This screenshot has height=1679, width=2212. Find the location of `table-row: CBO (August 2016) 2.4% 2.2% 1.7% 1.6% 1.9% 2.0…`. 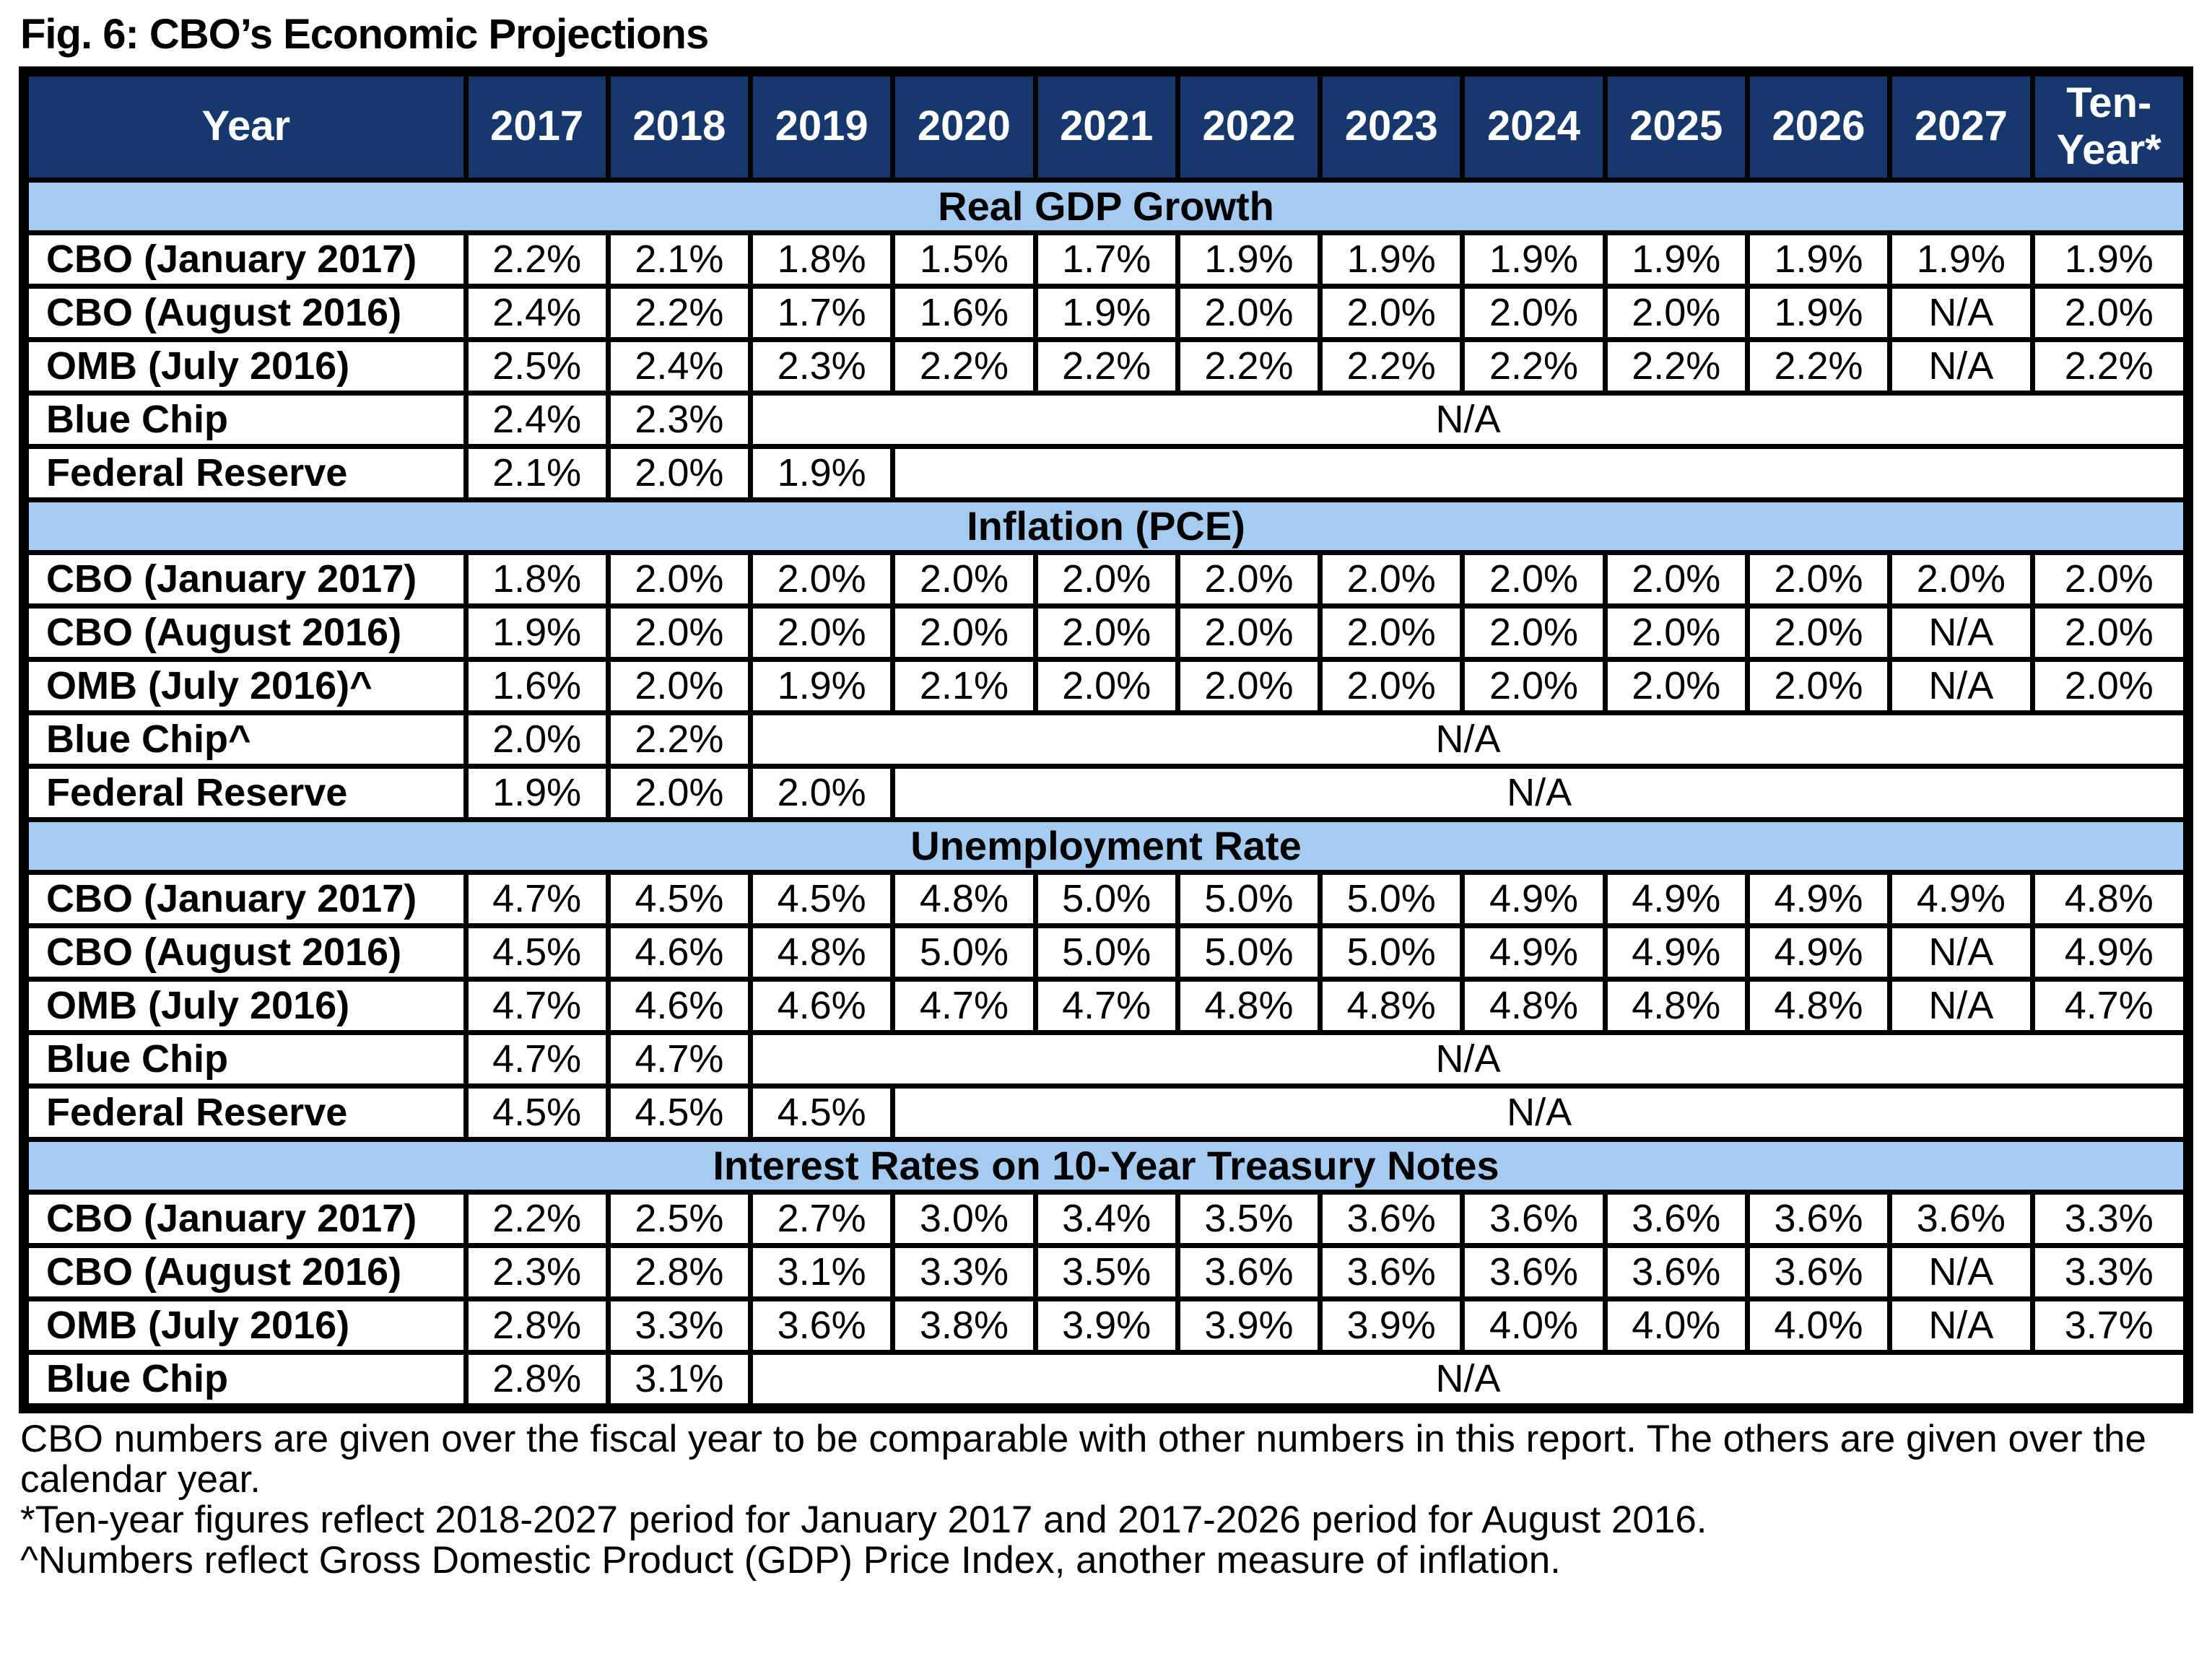

table-row: CBO (August 2016) 2.4% 2.2% 1.7% 1.6% 1.9% 2.0… is located at coordinates (1106, 312).